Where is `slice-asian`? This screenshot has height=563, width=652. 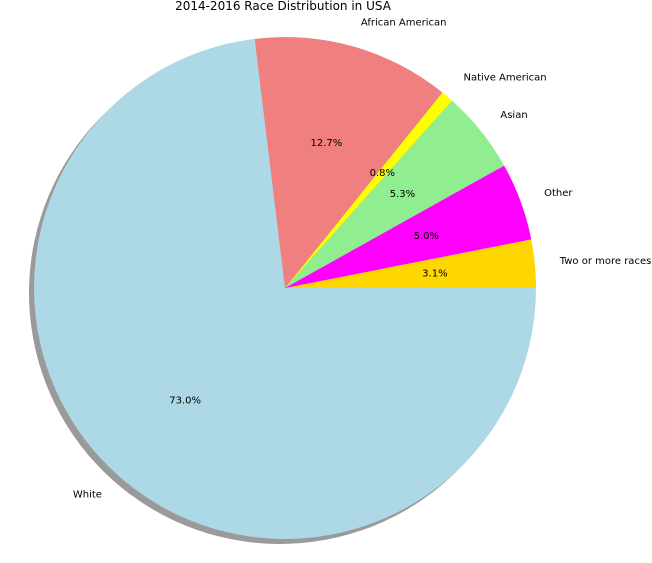 slice-asian is located at coordinates (395, 194).